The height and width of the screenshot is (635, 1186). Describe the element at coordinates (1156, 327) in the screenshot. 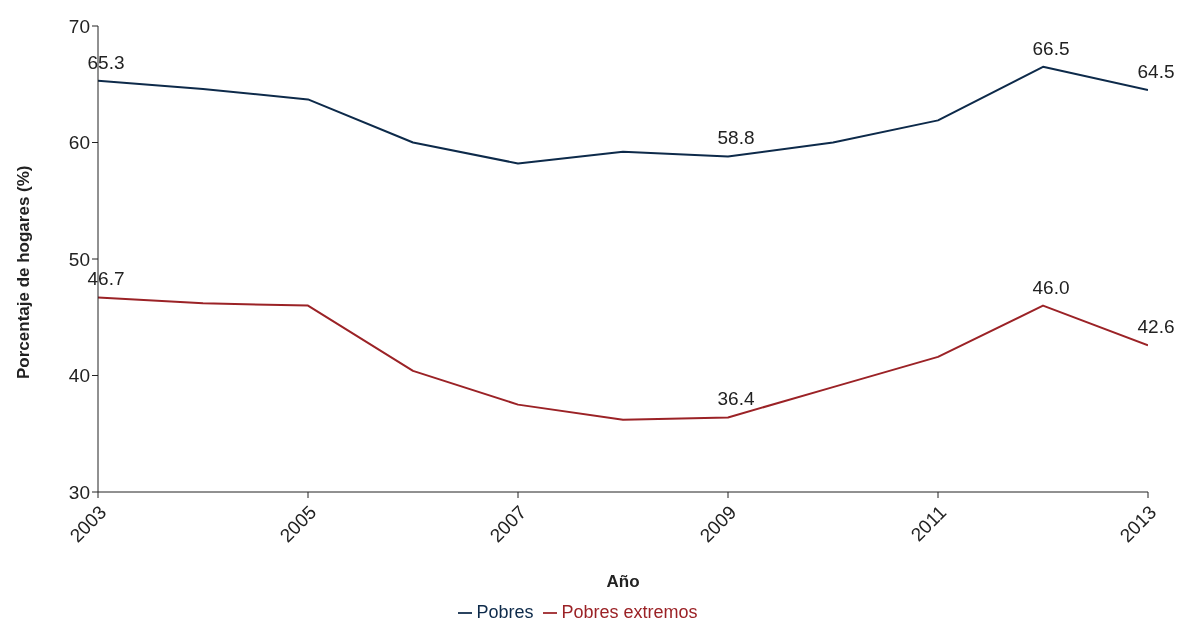

I see `data-label: 42.6` at that location.